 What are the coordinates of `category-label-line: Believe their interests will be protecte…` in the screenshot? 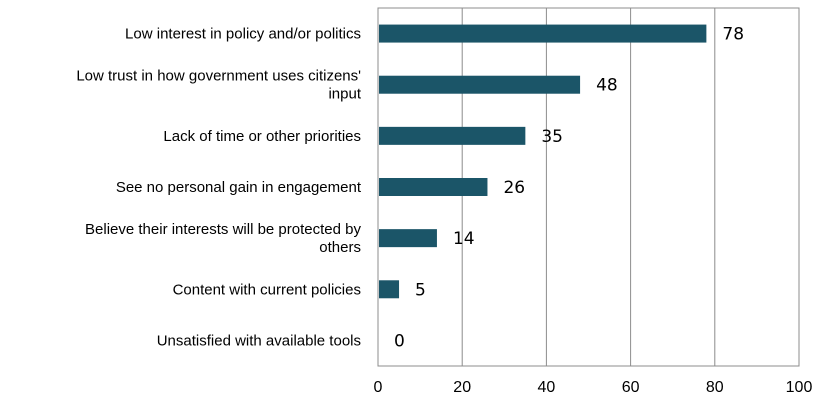 It's located at (223, 229).